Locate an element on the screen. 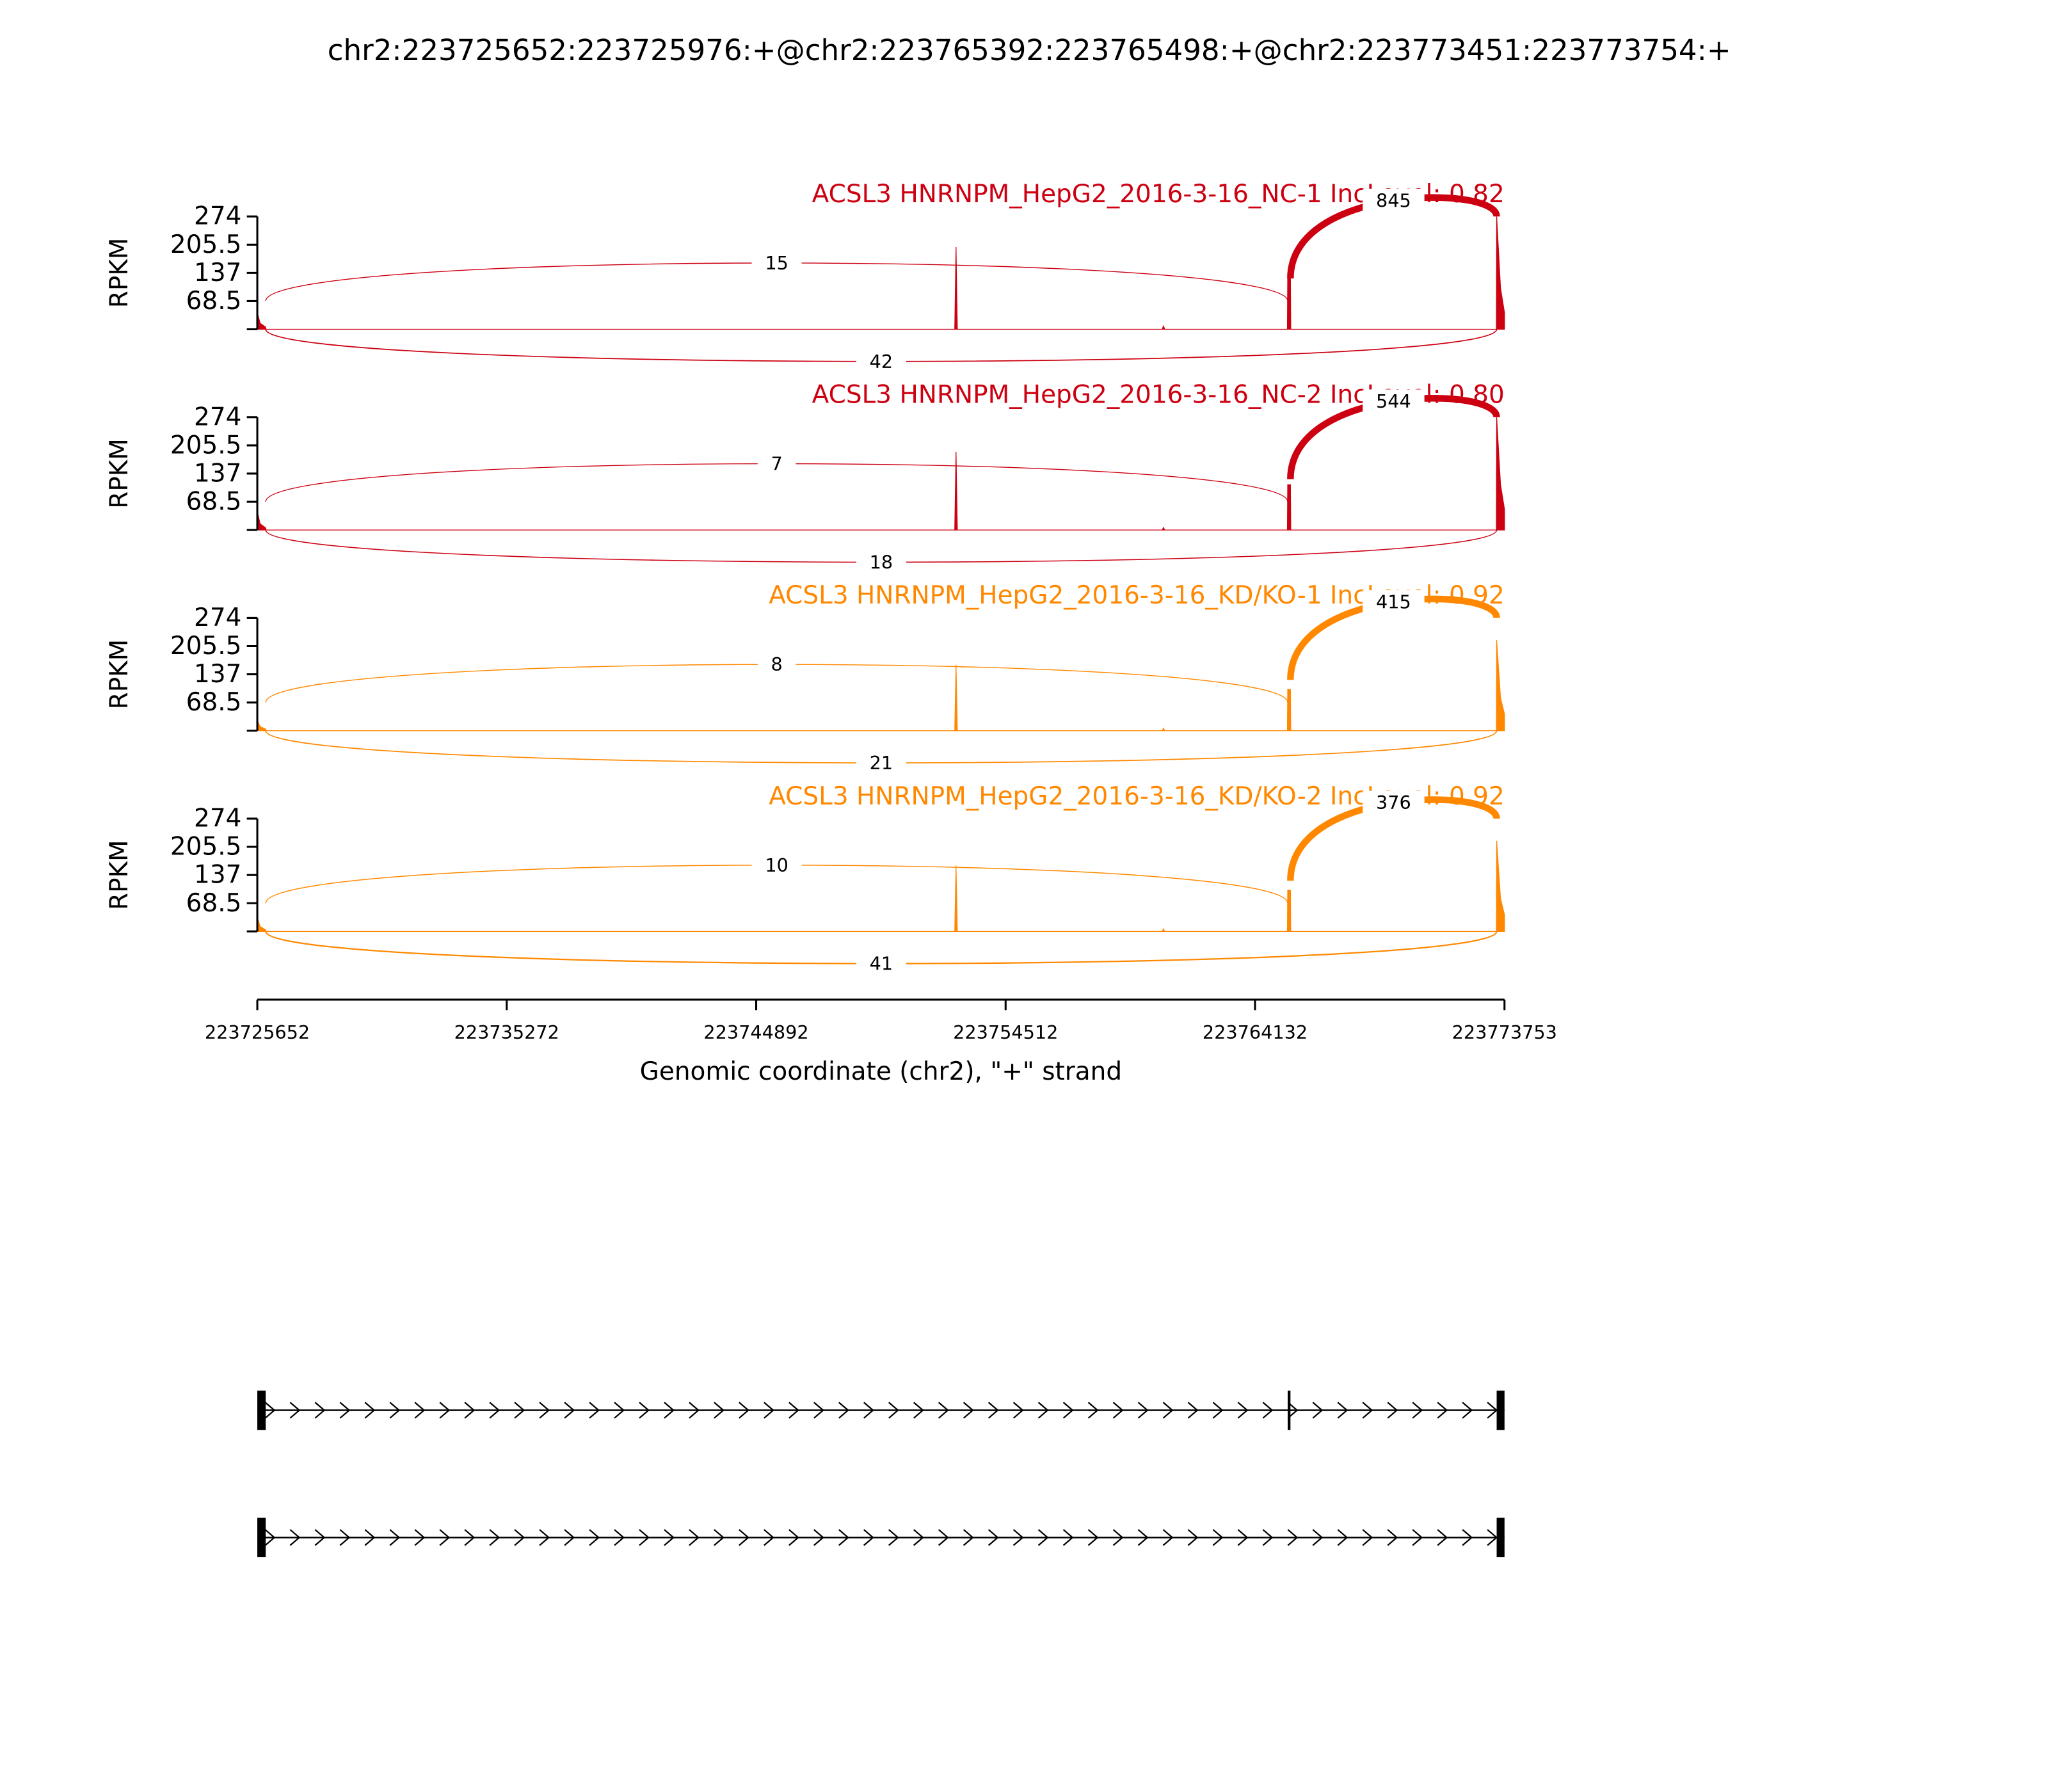 Image resolution: width=2048 pixels, height=1792 pixels. x-tick-label: 223735272 is located at coordinates (506, 1032).